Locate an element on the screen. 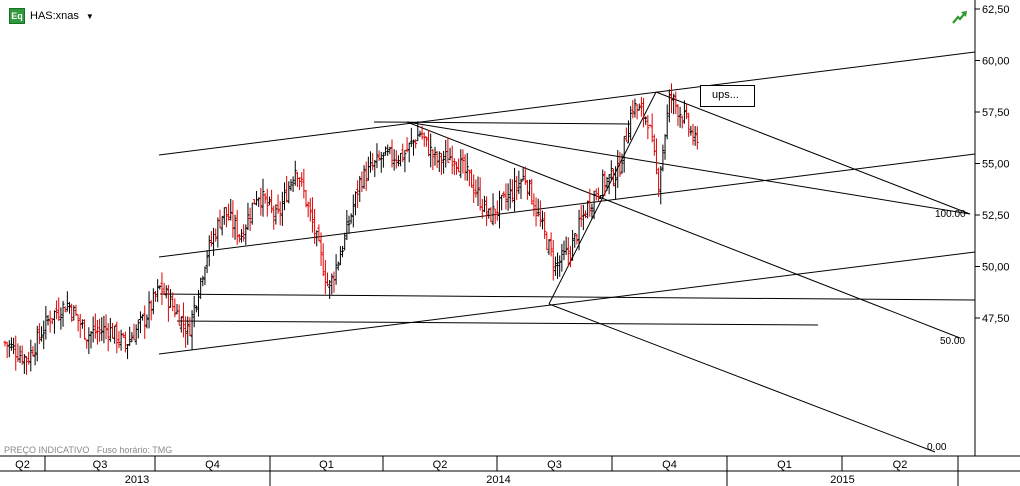  y-tick-label: 52,50 is located at coordinates (996, 216).